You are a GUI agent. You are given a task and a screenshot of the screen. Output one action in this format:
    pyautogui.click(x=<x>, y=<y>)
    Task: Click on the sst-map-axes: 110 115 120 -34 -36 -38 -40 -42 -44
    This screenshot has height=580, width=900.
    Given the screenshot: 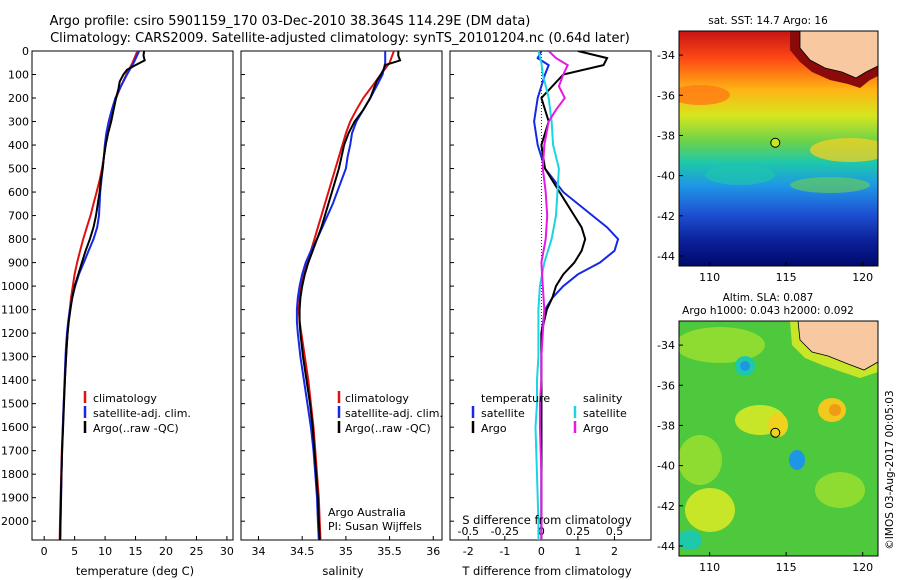 What is the action you would take?
    pyautogui.click(x=765, y=166)
    